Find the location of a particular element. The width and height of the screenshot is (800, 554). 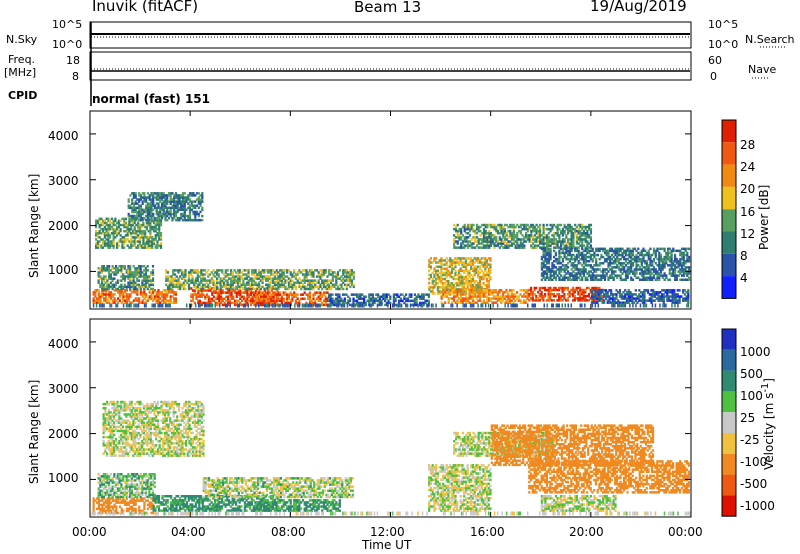

velocity-ytick-4000: 4000 is located at coordinates (63, 344).